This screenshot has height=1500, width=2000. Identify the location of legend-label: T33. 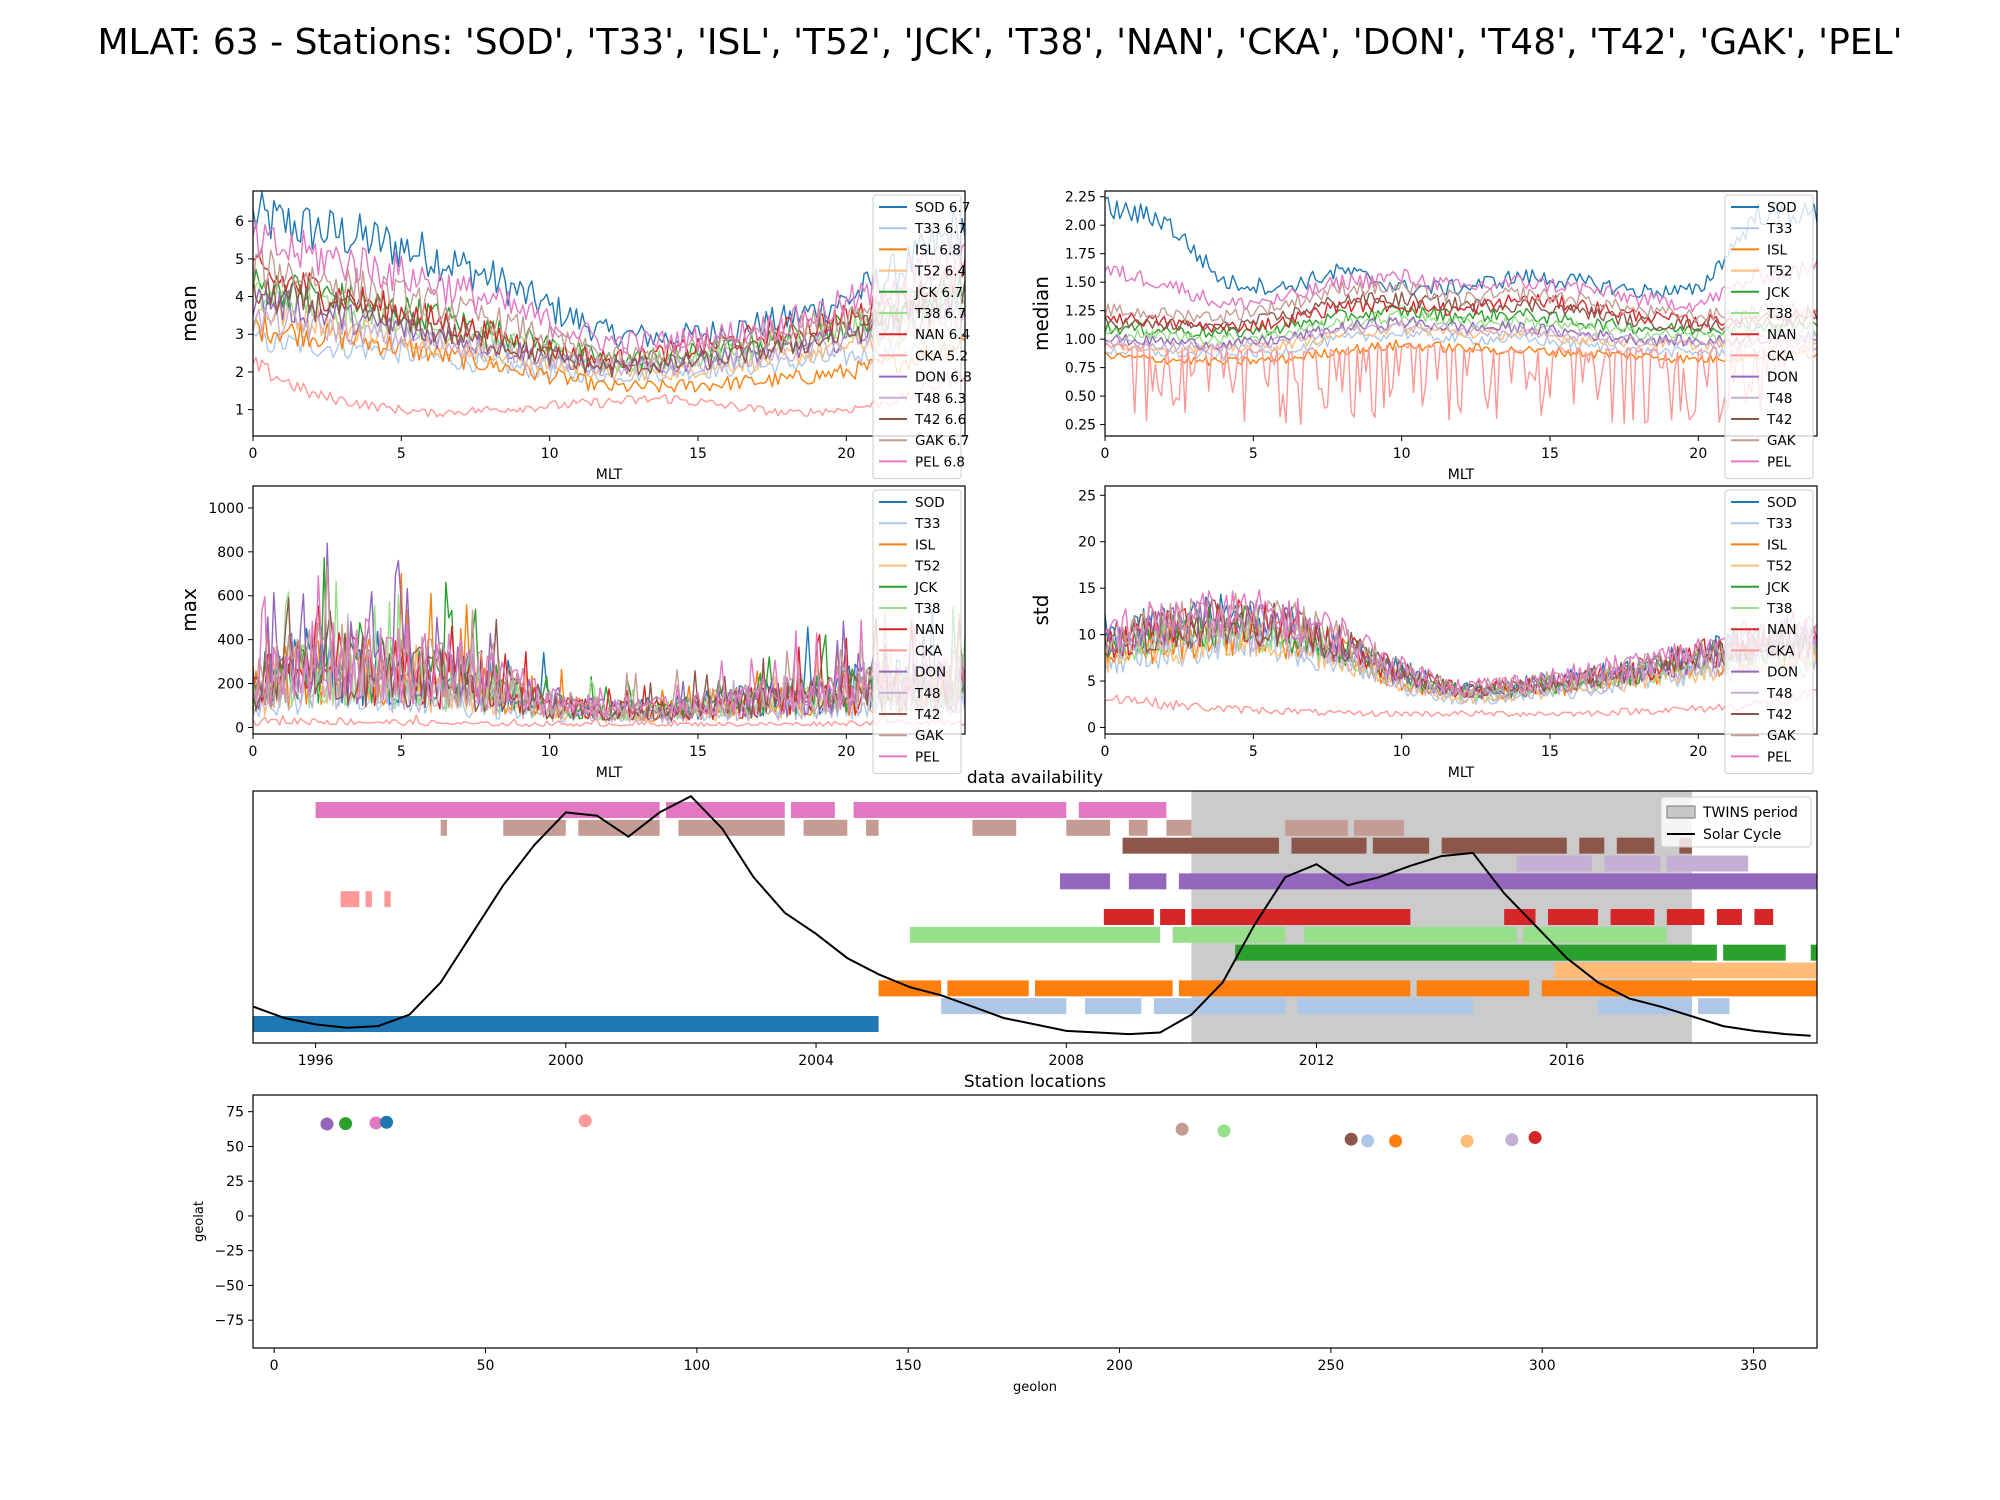
(927, 524).